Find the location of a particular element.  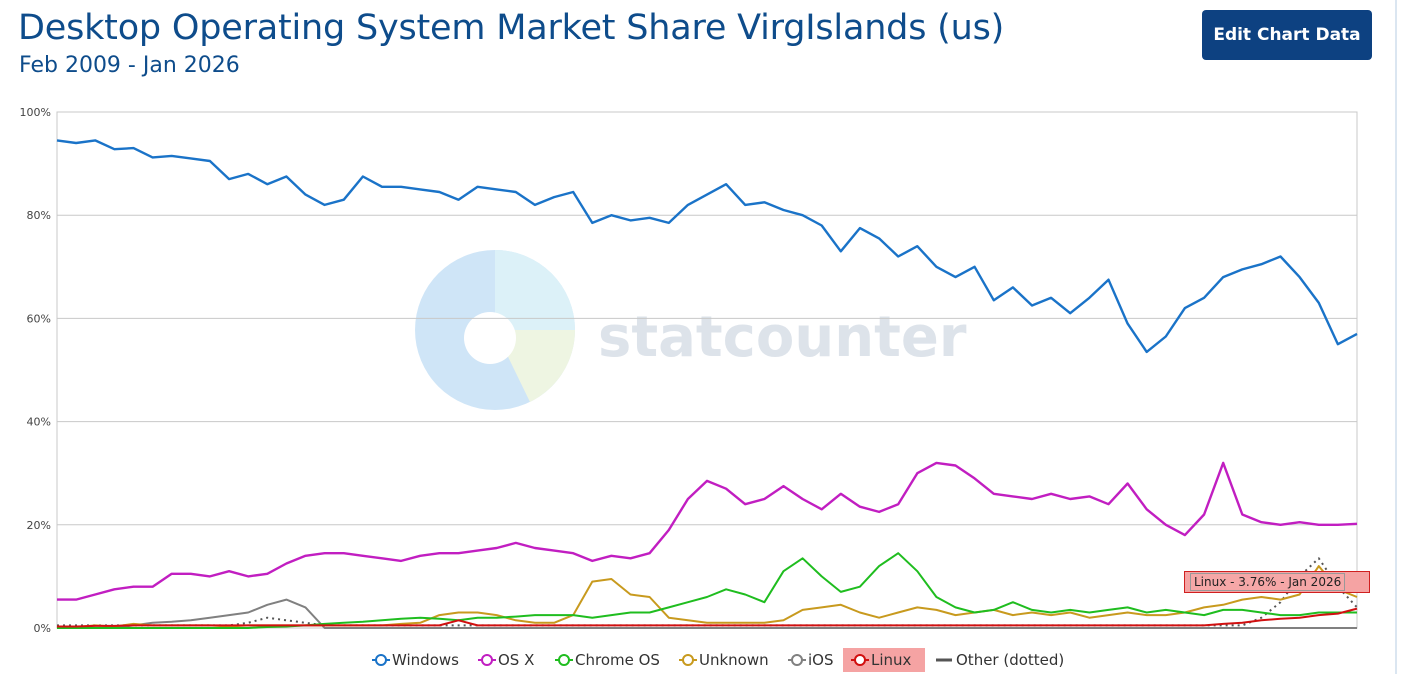

legend-item-other-dotted: Other (dotted) is located at coordinates (999, 660).